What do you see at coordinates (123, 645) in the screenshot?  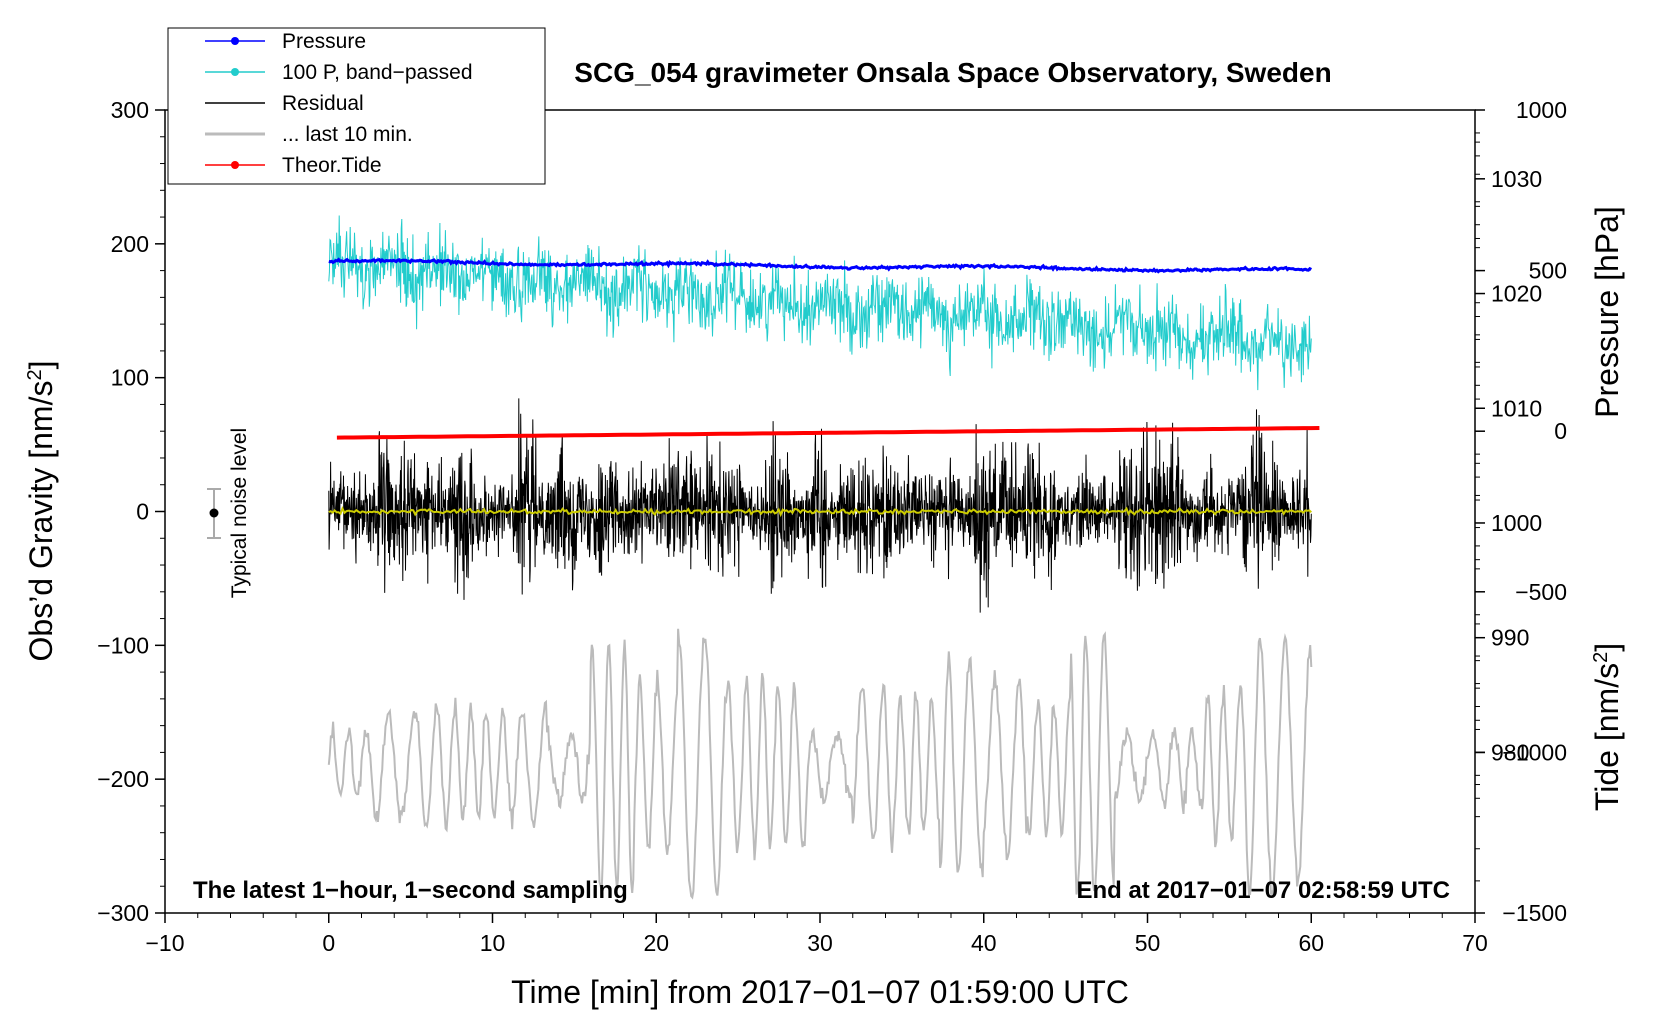 I see `y-tick-label: −100` at bounding box center [123, 645].